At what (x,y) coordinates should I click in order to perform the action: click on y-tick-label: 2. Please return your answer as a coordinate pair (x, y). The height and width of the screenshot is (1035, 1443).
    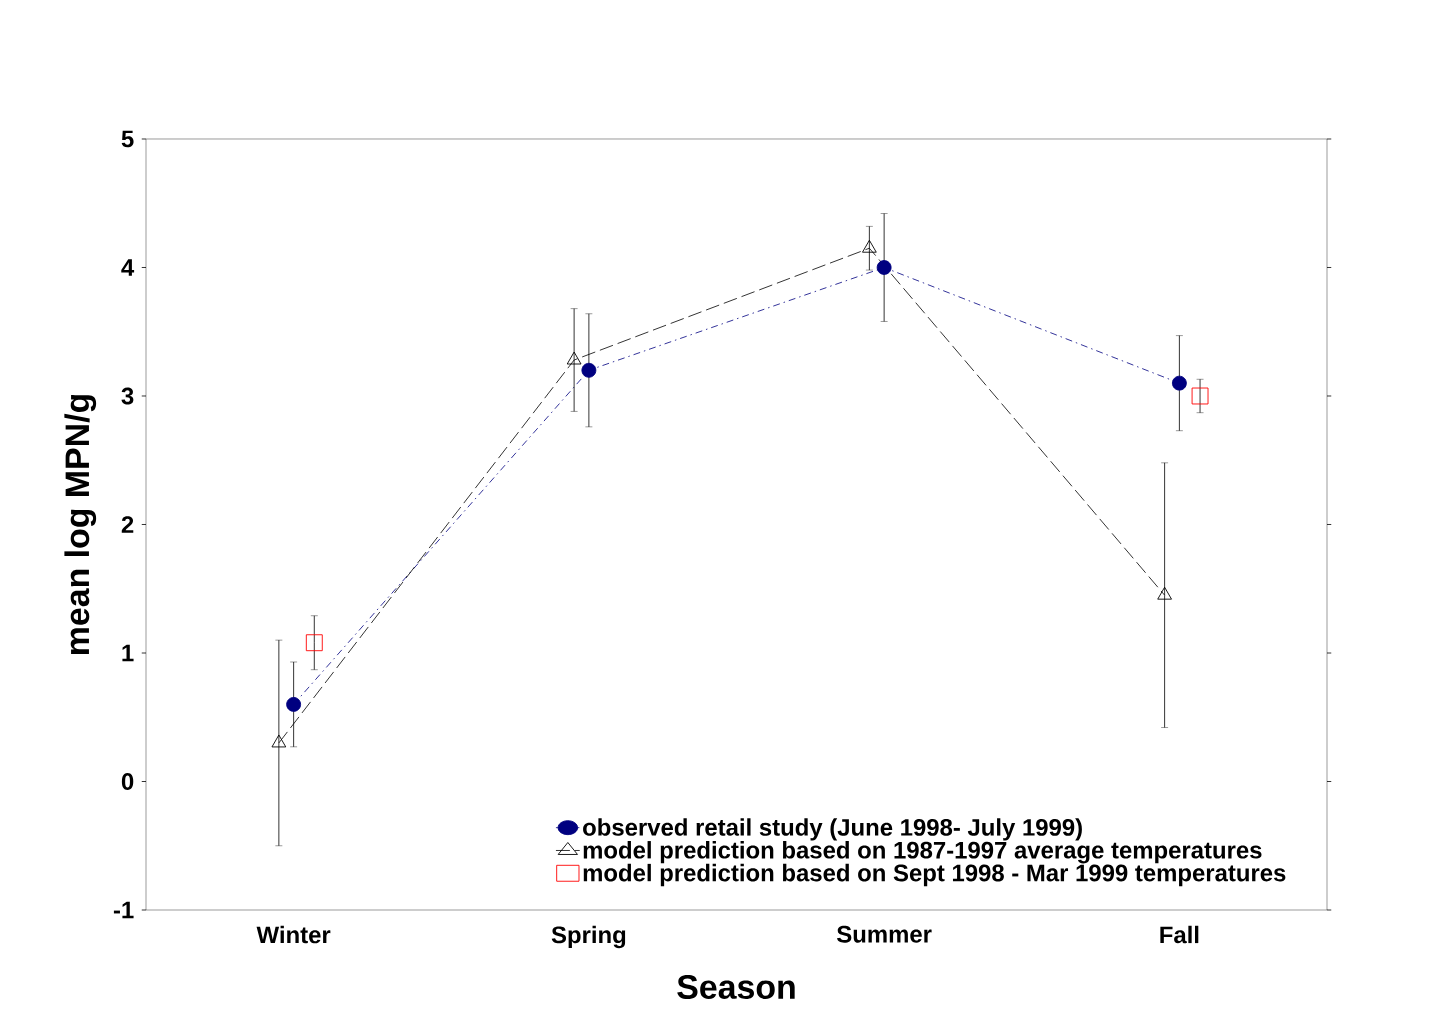
    Looking at the image, I should click on (127, 524).